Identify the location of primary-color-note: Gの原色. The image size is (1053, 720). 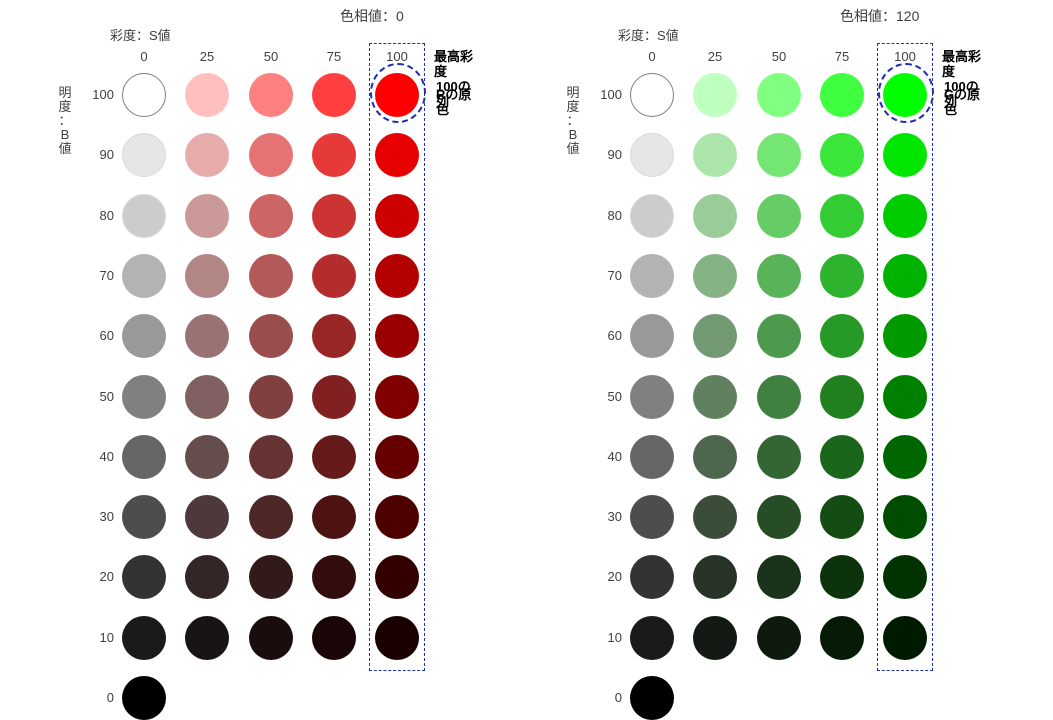
(962, 102).